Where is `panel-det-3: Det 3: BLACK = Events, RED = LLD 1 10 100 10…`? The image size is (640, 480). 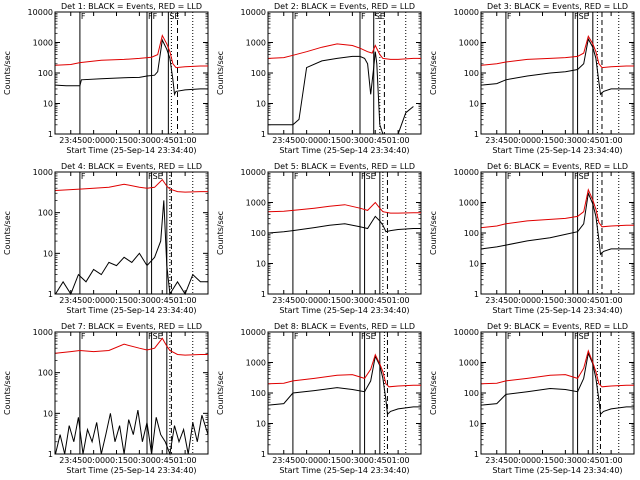 panel-det-3: Det 3: BLACK = Events, RED = LLD 1 10 100 10… is located at coordinates (532, 78).